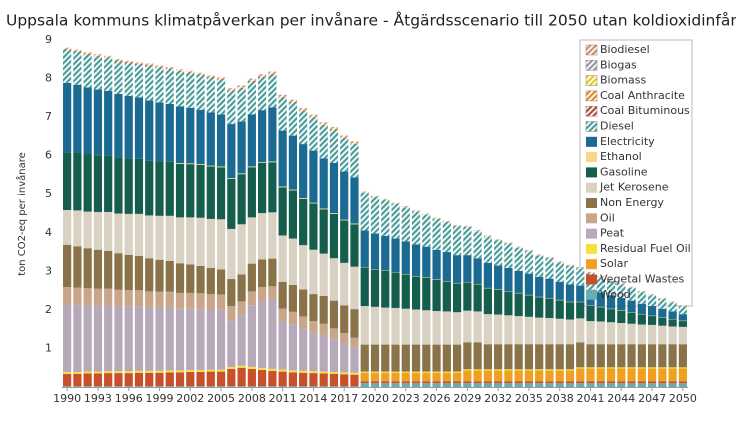  I want to click on legend-label: Peat, so click(612, 233).